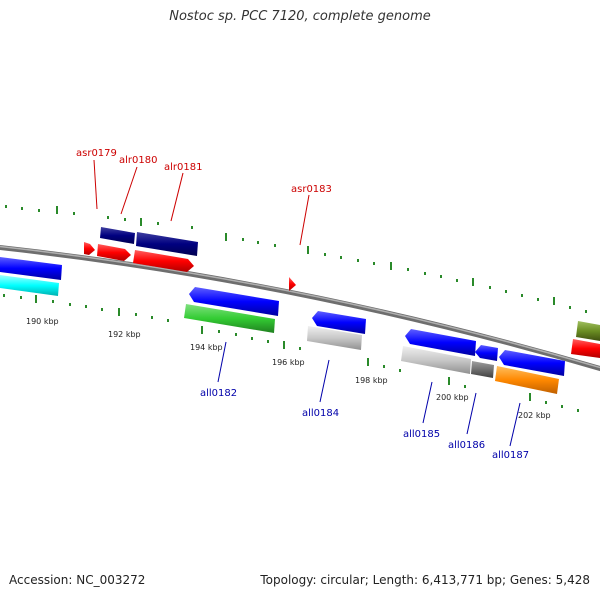  Describe the element at coordinates (311, 189) in the screenshot. I see `label-asr0183: asr0183` at that location.